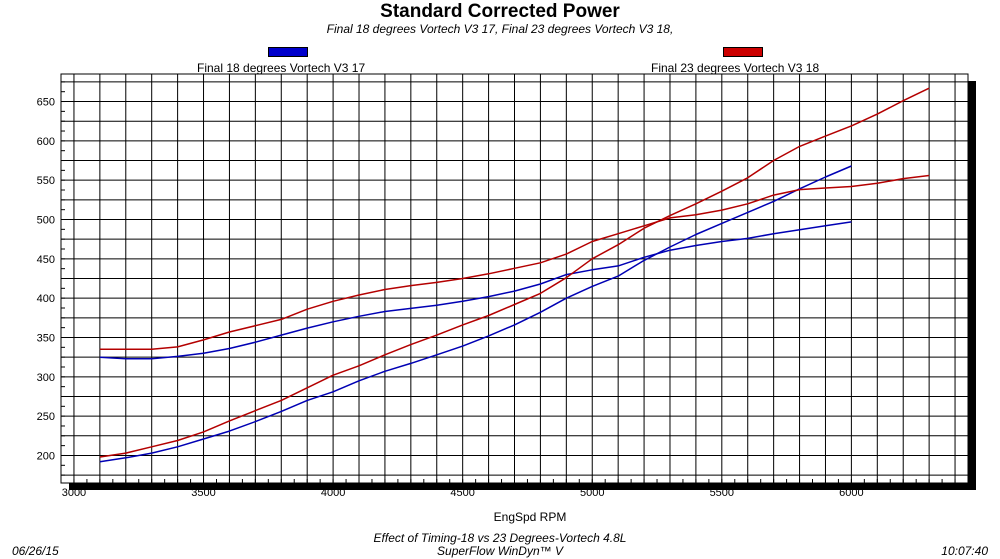 This screenshot has height=559, width=1000. Describe the element at coordinates (462, 493) in the screenshot. I see `x-tick-label: 4500` at that location.